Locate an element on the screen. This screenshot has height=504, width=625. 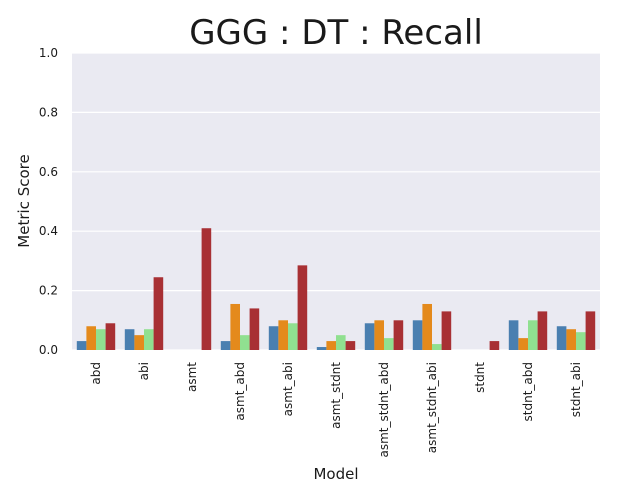
y-tick-label: 0.0 is located at coordinates (48, 350).